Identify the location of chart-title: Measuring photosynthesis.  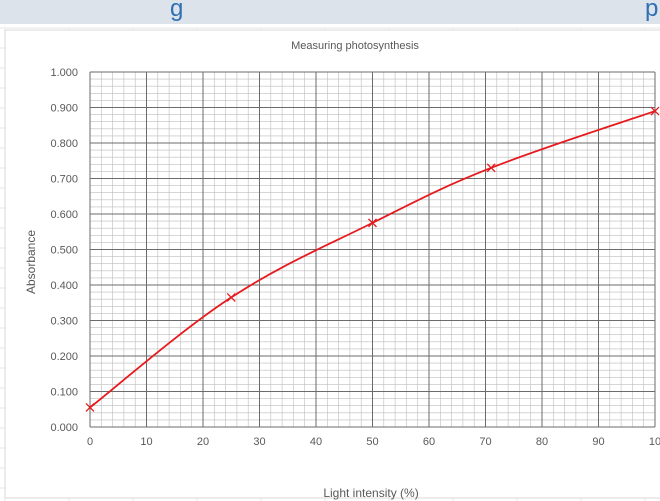
(355, 46).